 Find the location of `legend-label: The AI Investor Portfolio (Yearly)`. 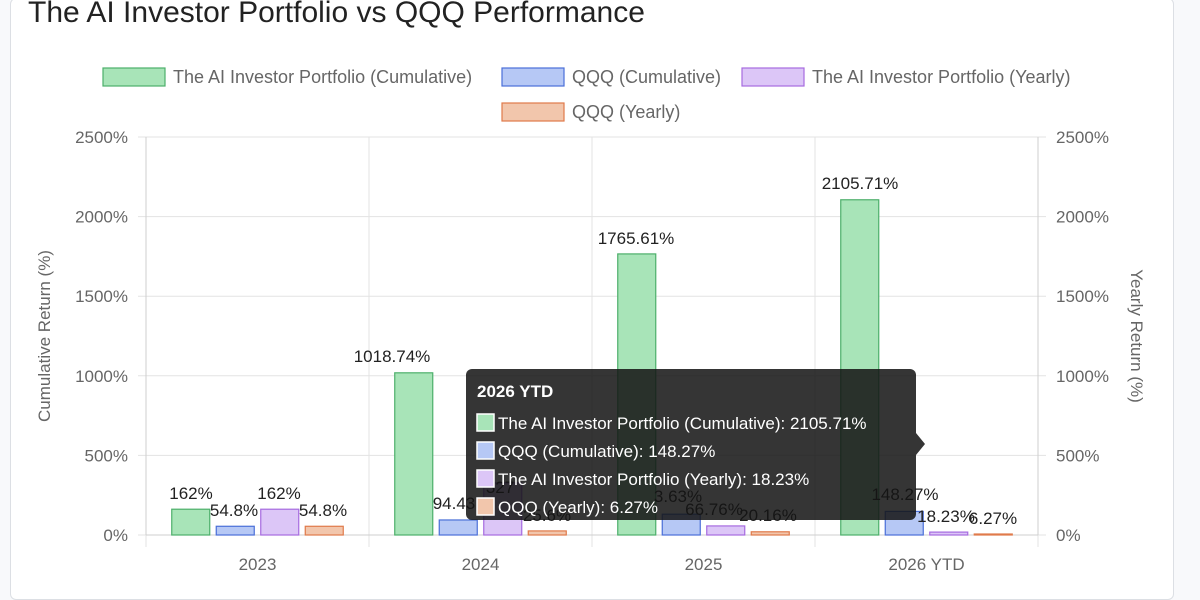

legend-label: The AI Investor Portfolio (Yearly) is located at coordinates (941, 77).